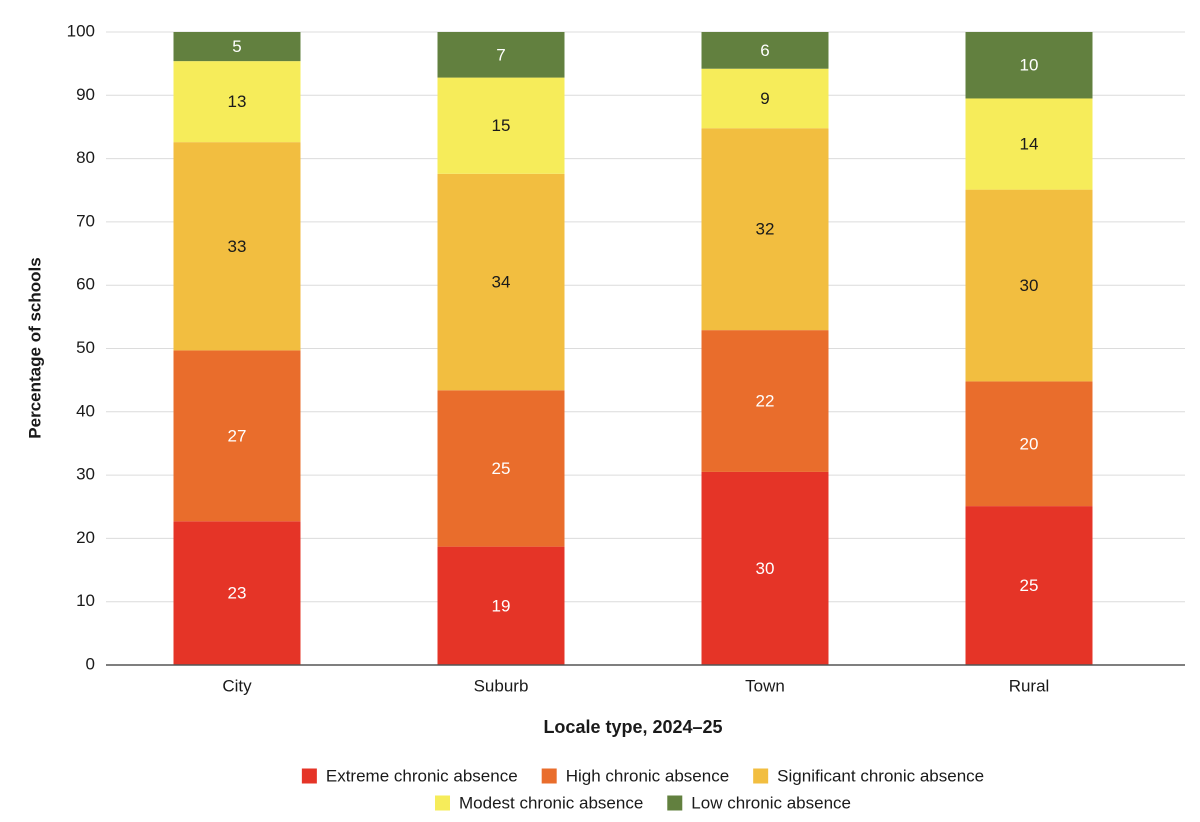 Image resolution: width=1200 pixels, height=822 pixels. What do you see at coordinates (551, 802) in the screenshot?
I see `legend-label: Modest chronic absence` at bounding box center [551, 802].